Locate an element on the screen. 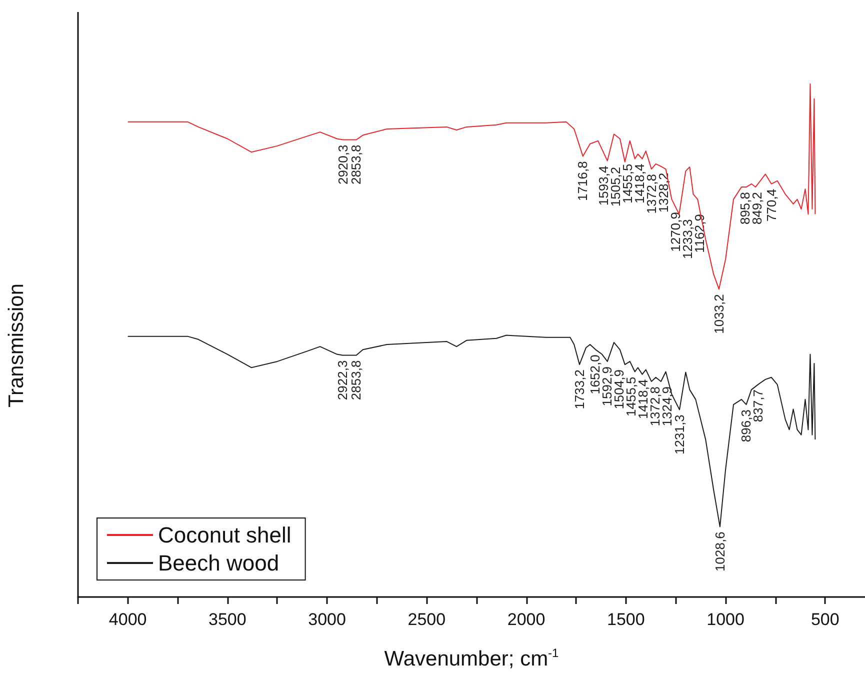 This screenshot has height=691, width=865. annotation: 2920,3 is located at coordinates (342, 164).